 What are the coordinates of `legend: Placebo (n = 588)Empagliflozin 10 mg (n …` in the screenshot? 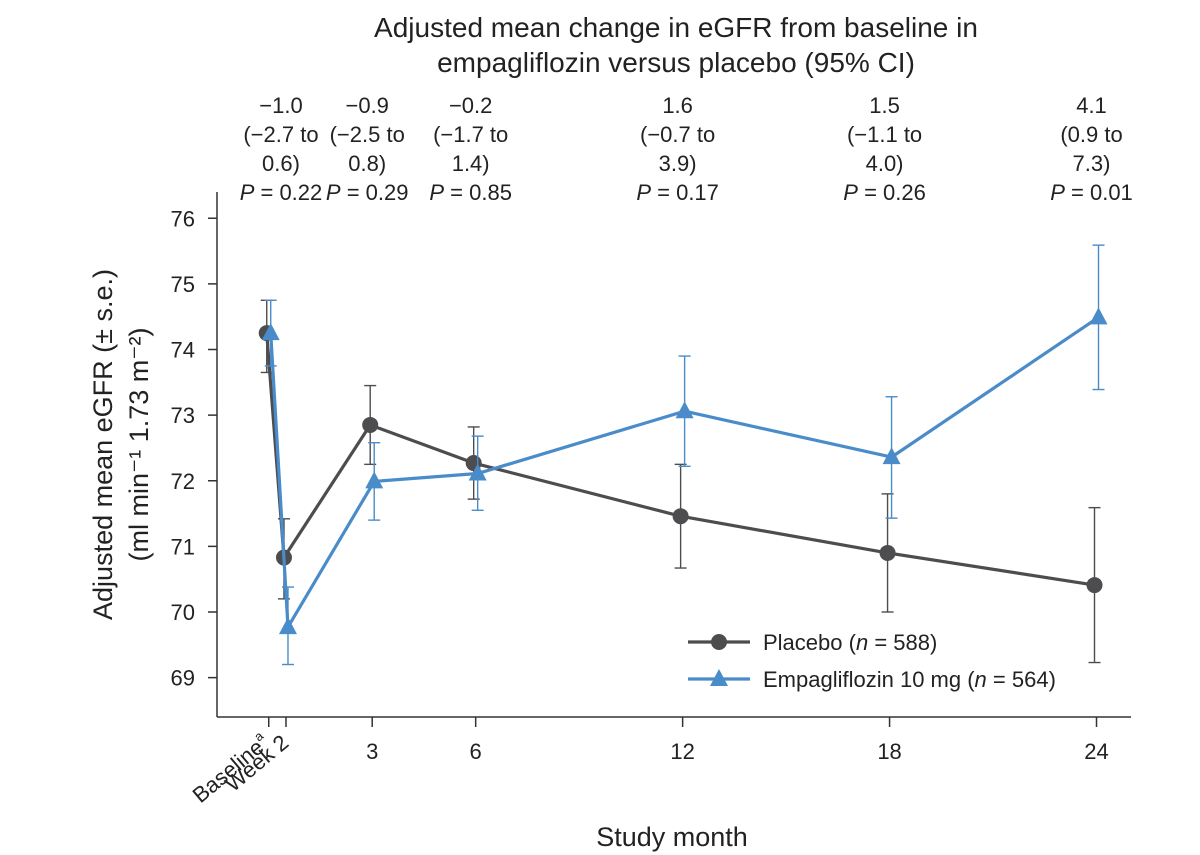 It's located at (872, 661).